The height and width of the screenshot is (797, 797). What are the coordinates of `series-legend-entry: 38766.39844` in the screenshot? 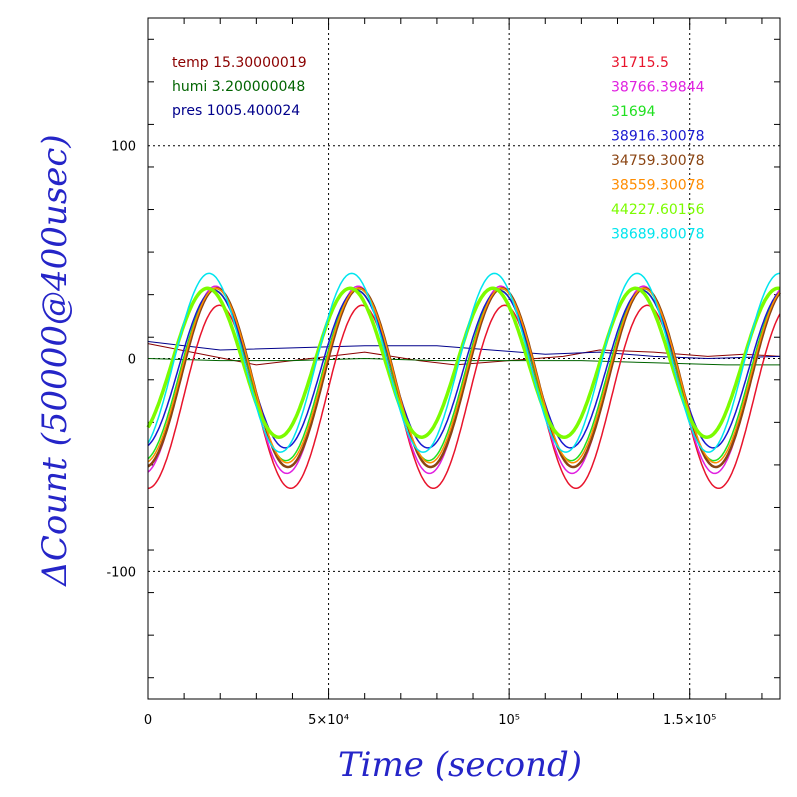 It's located at (658, 88).